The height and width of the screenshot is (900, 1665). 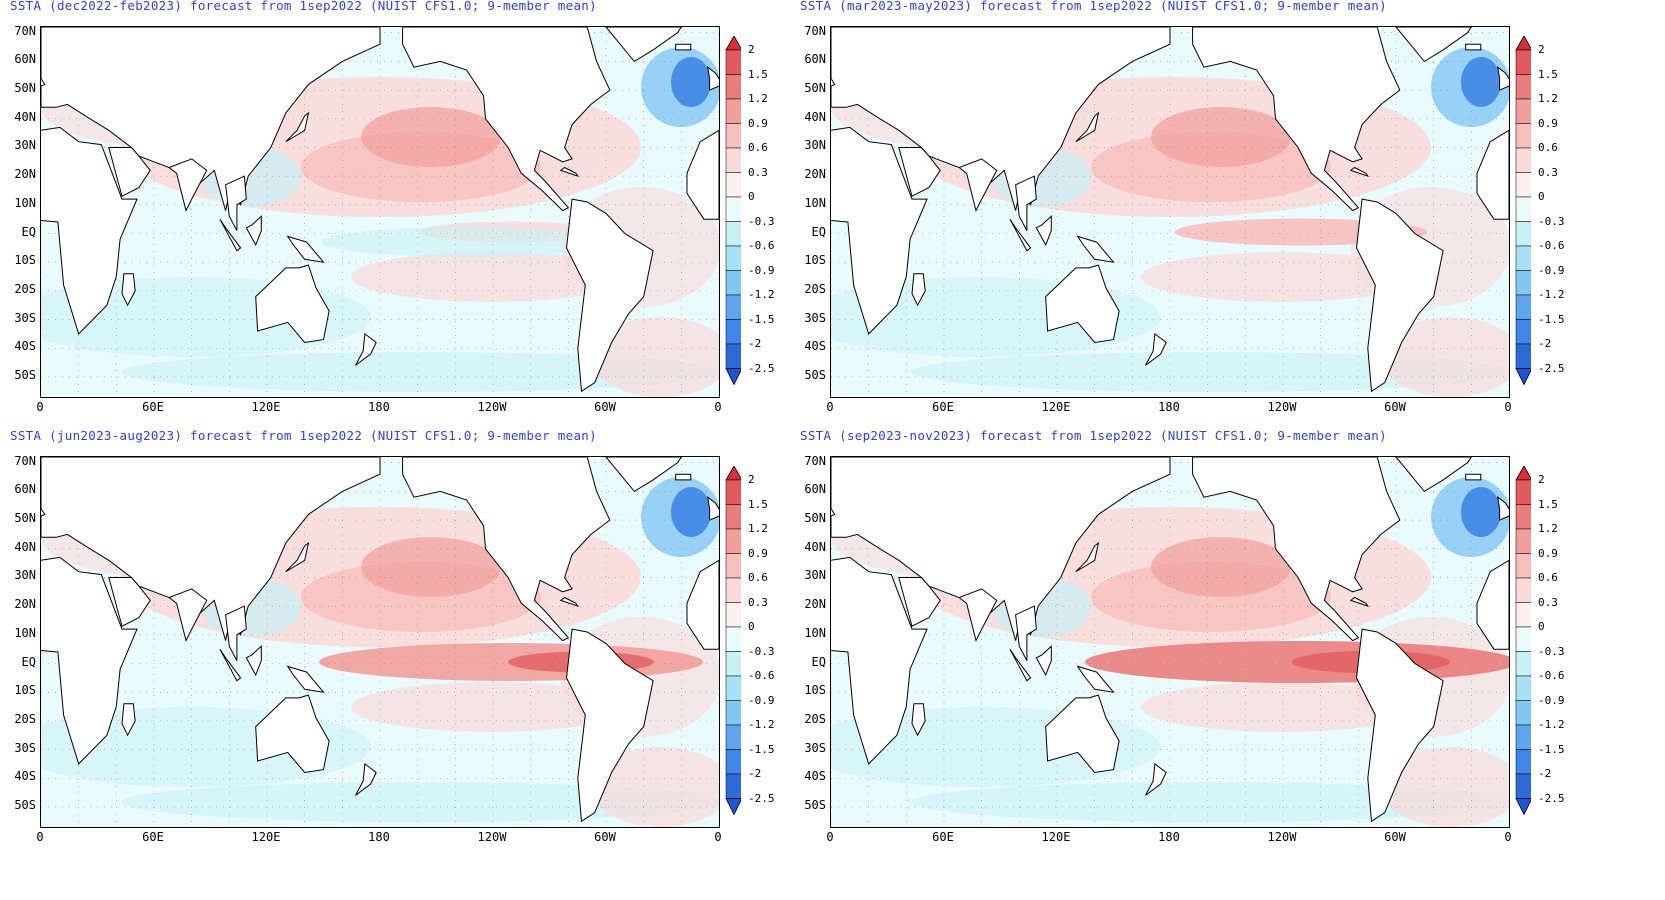 I want to click on landmass-greenland, so click(x=643, y=45).